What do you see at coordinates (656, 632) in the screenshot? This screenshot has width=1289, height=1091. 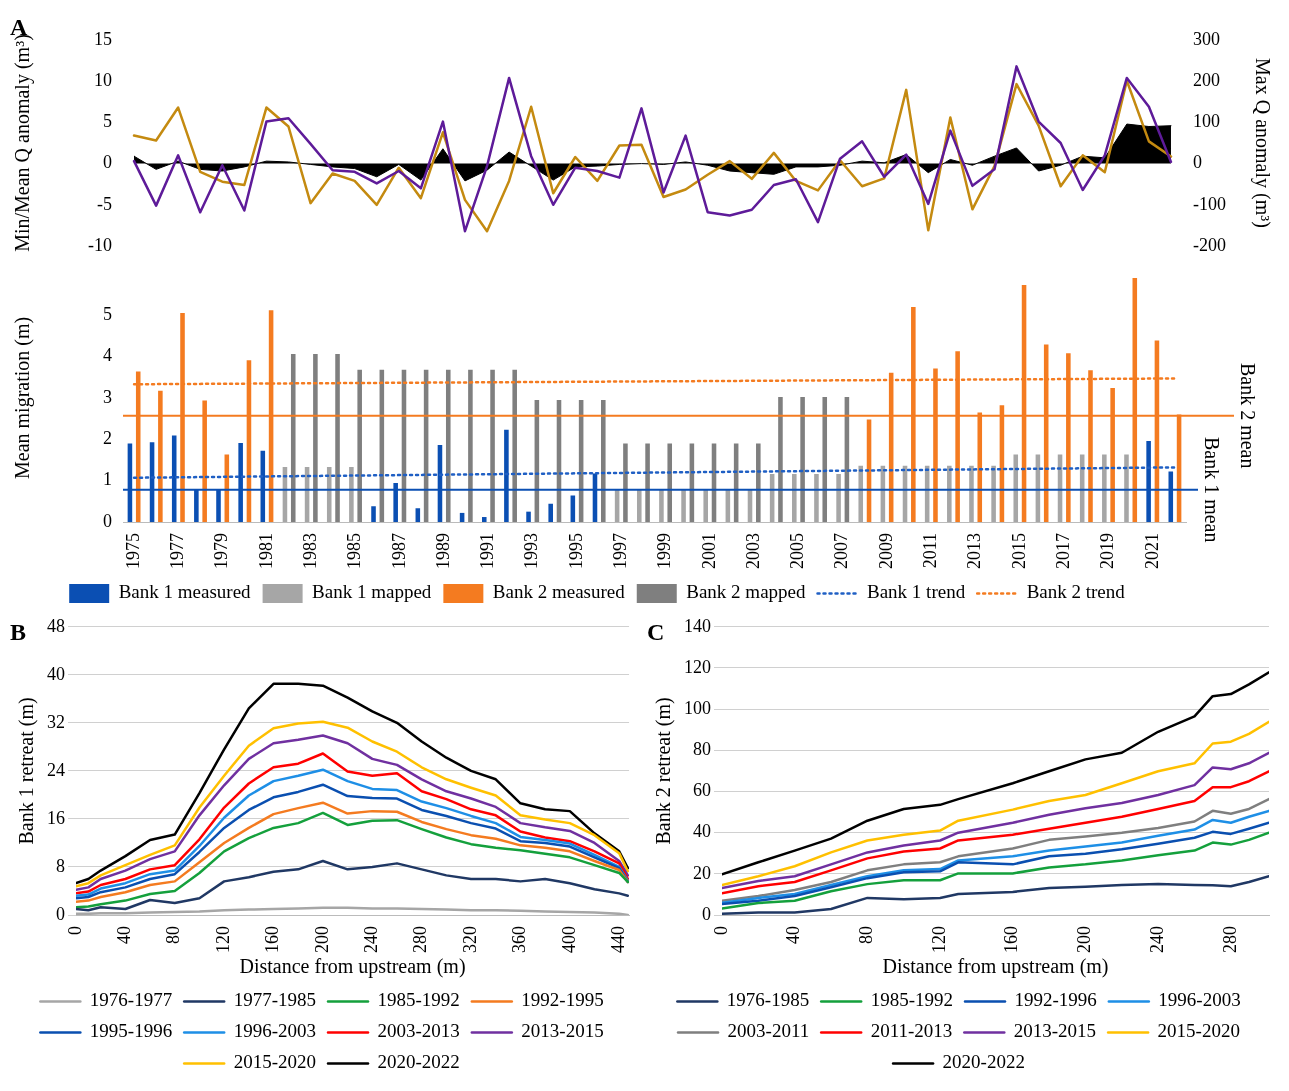 I see `chart-title: C` at bounding box center [656, 632].